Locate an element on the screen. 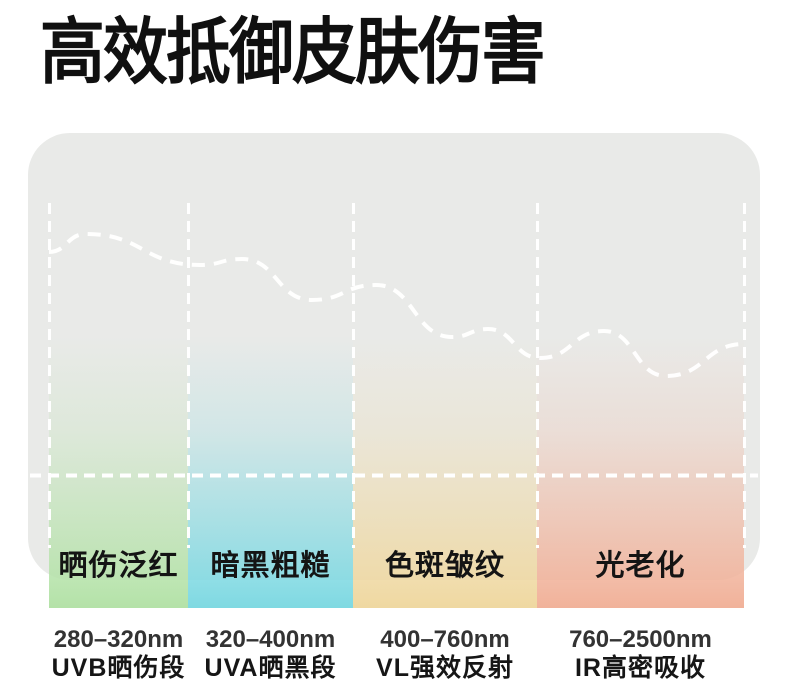 This screenshot has width=790, height=687. band-uva-label: 暗黑粗糙 is located at coordinates (270, 566).